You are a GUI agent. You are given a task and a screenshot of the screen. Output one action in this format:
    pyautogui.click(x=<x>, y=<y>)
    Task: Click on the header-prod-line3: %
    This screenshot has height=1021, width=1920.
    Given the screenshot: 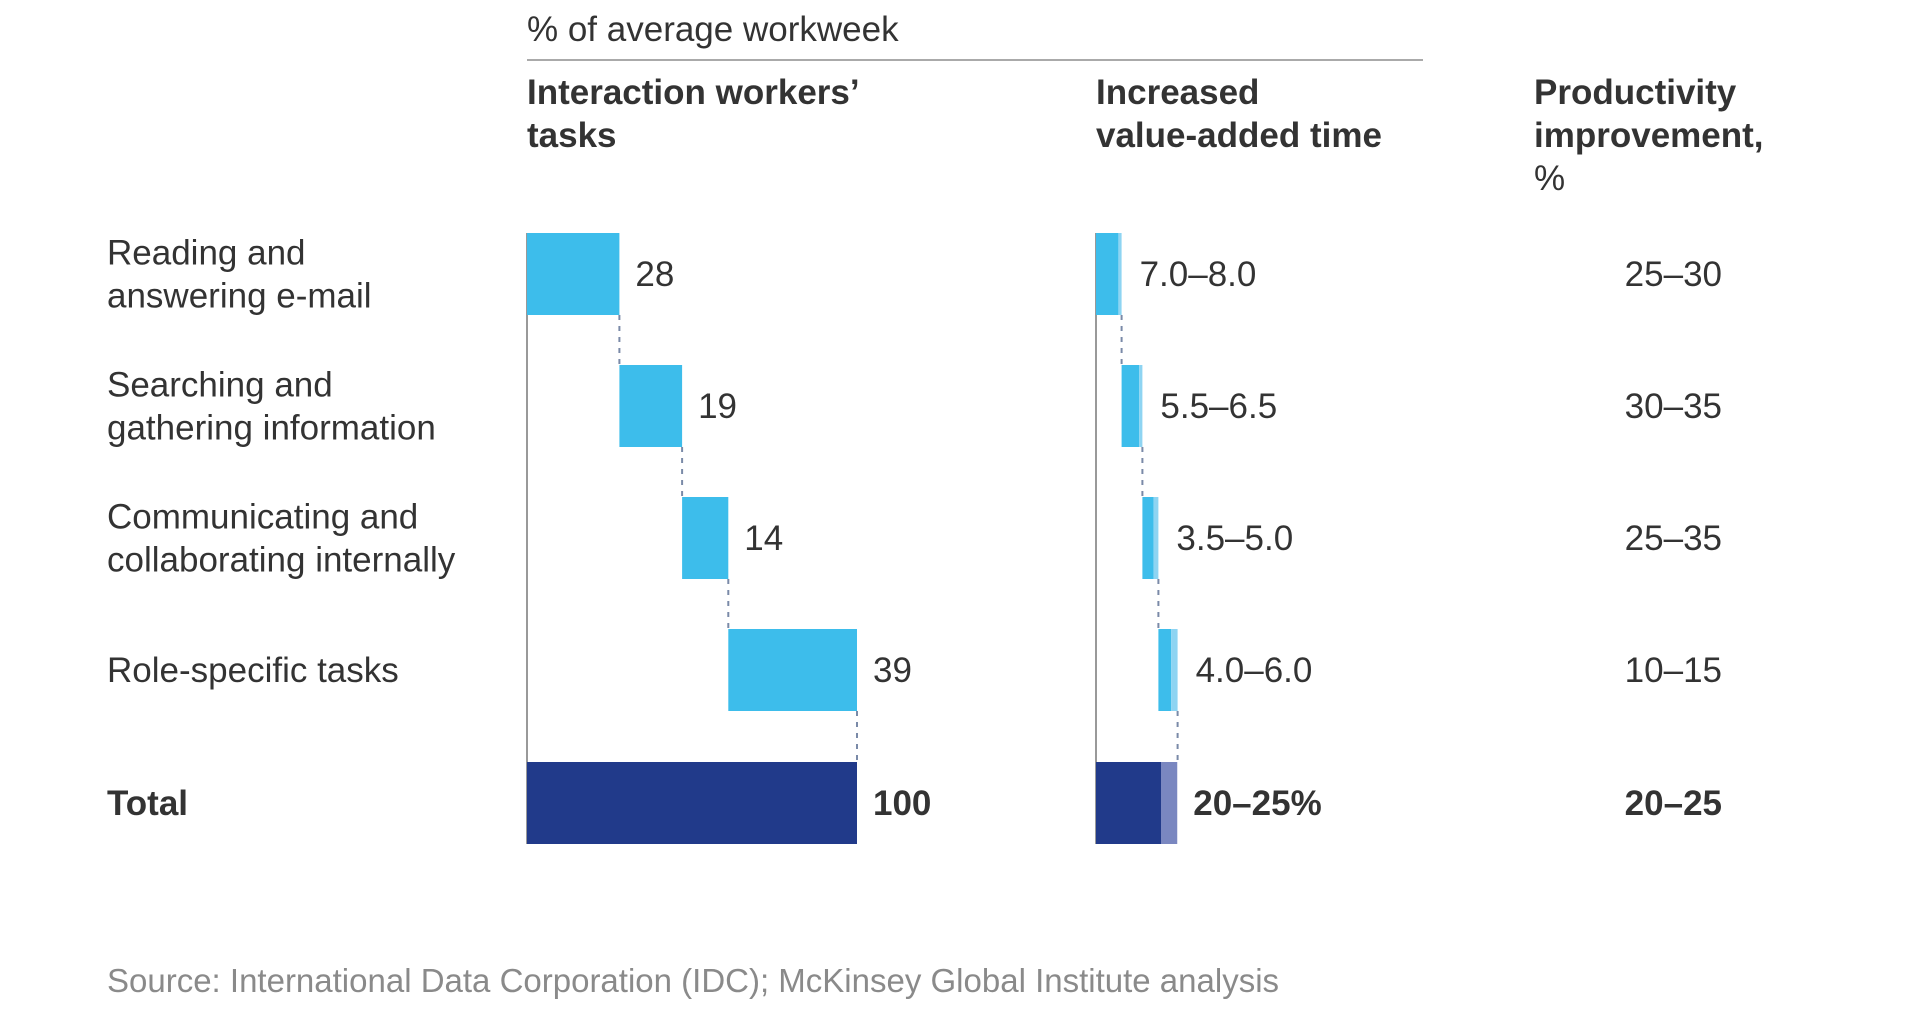 What is the action you would take?
    pyautogui.click(x=1549, y=178)
    